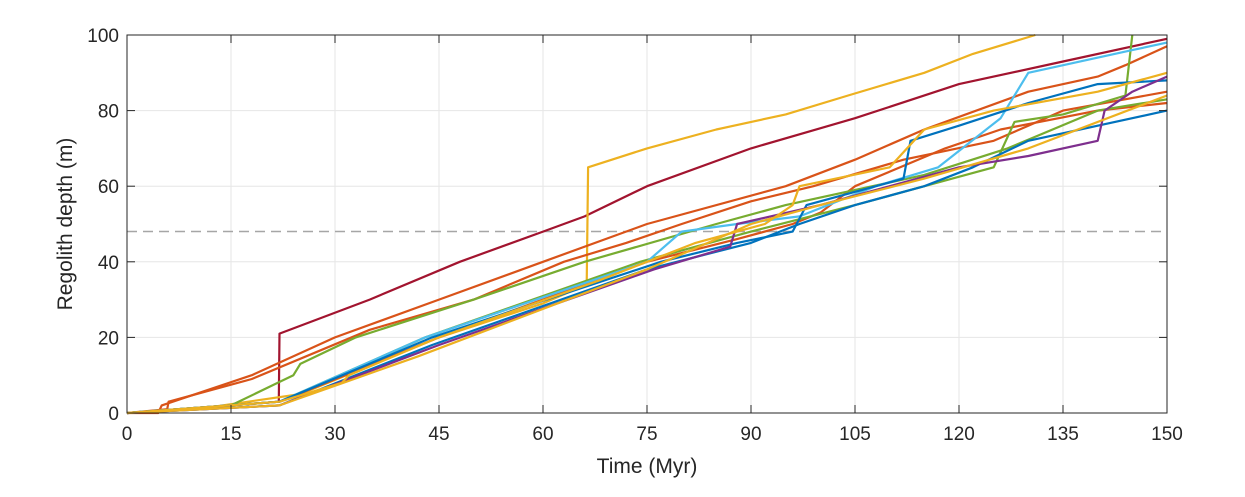  I want to click on y-tick-label: 40, so click(108, 263).